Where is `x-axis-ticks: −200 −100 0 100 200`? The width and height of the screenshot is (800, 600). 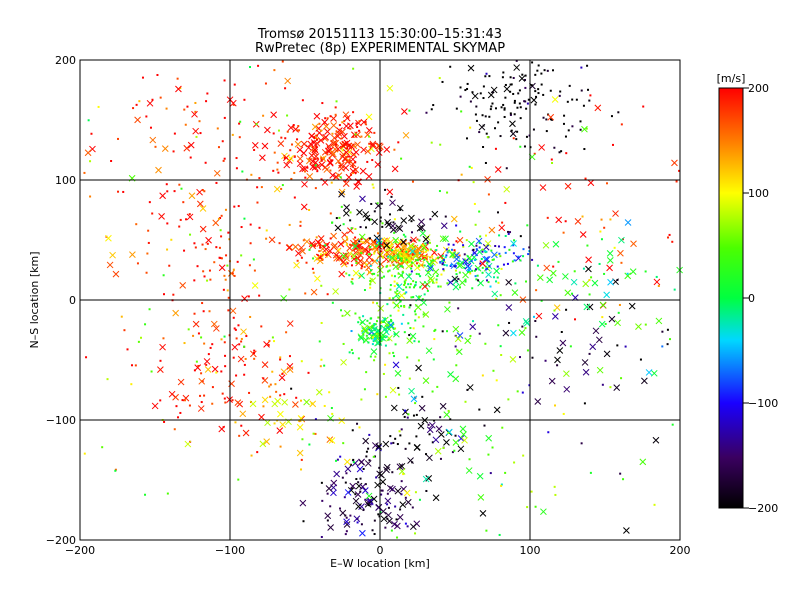
x-axis-ticks: −200 −100 0 100 200 is located at coordinates (378, 550).